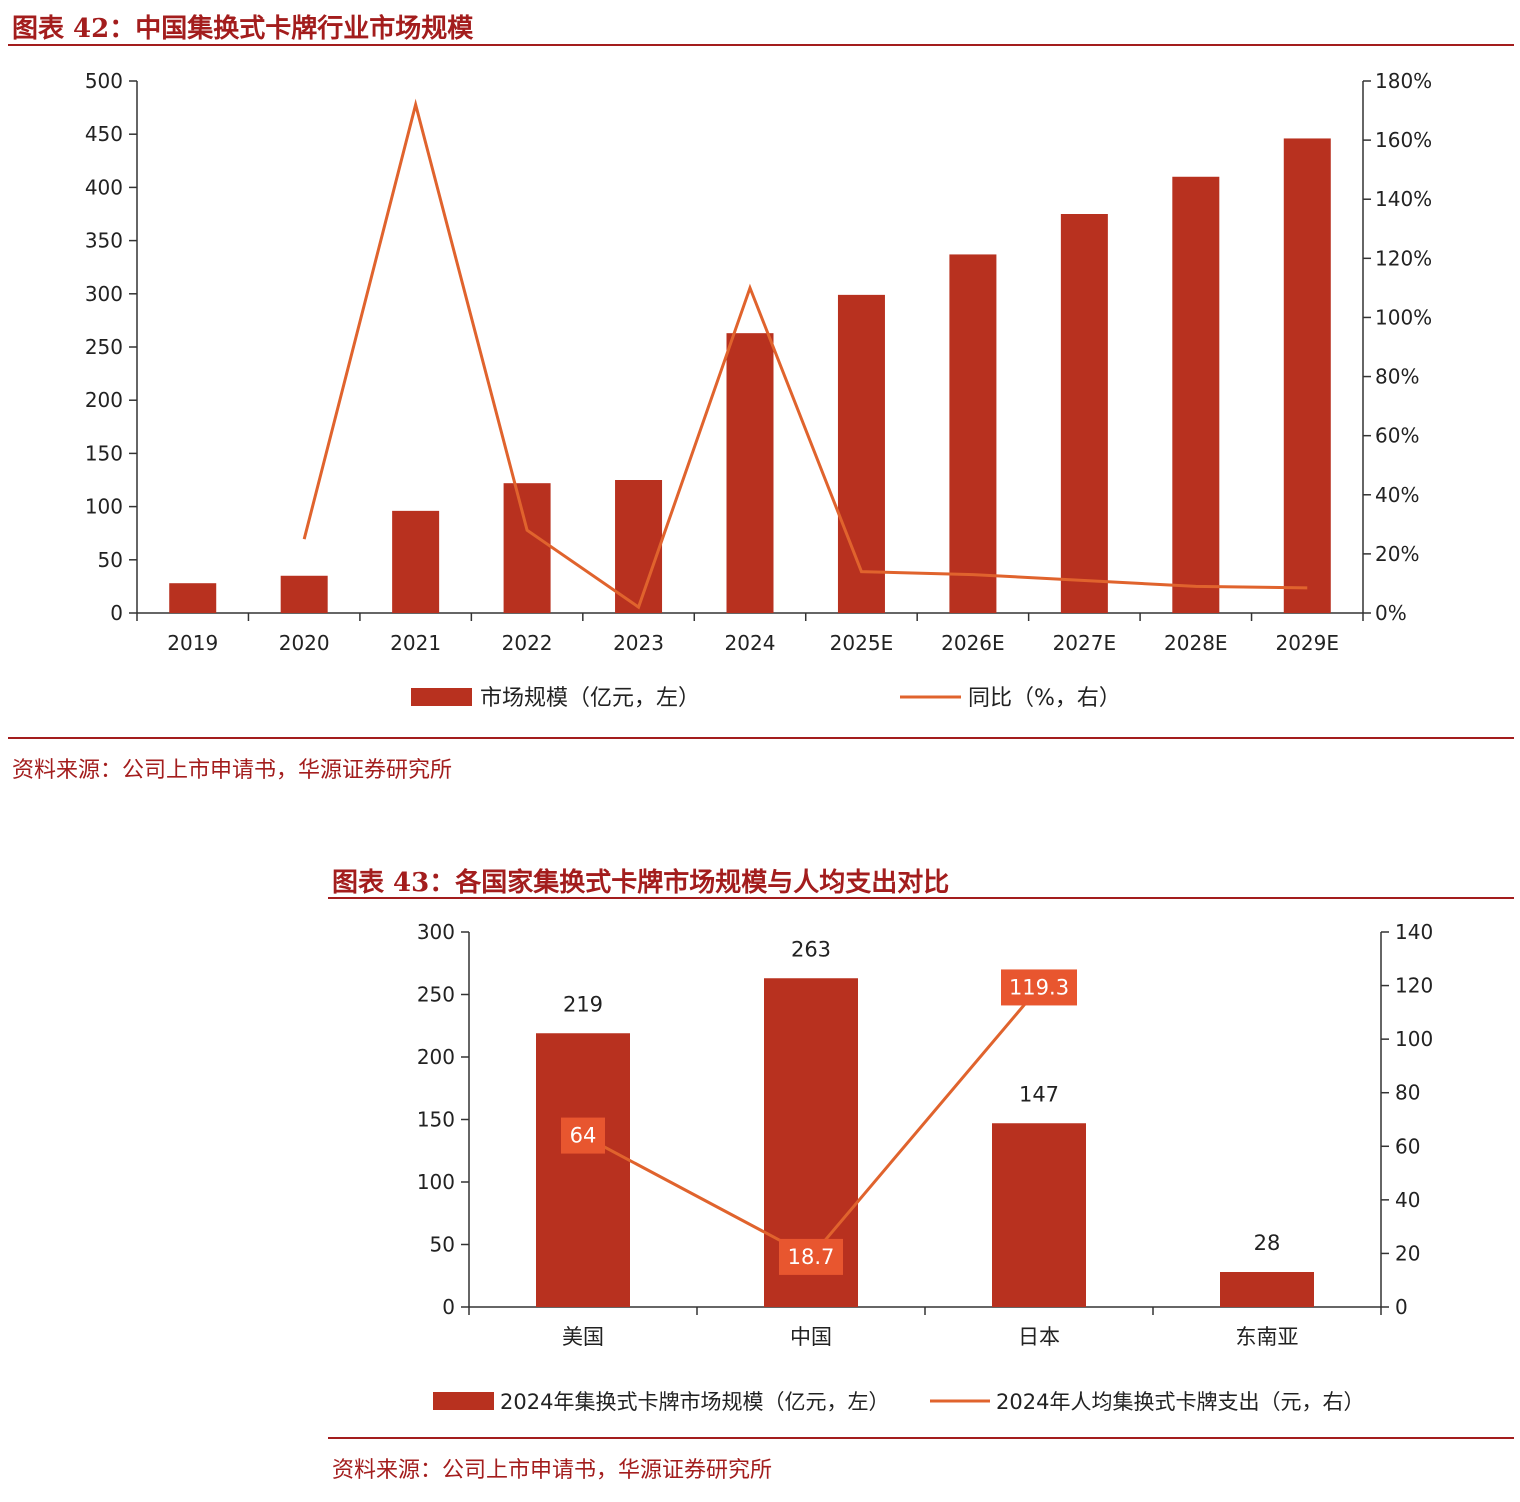 The width and height of the screenshot is (1520, 1502). What do you see at coordinates (750, 473) in the screenshot?
I see `bar-market-size-2024` at bounding box center [750, 473].